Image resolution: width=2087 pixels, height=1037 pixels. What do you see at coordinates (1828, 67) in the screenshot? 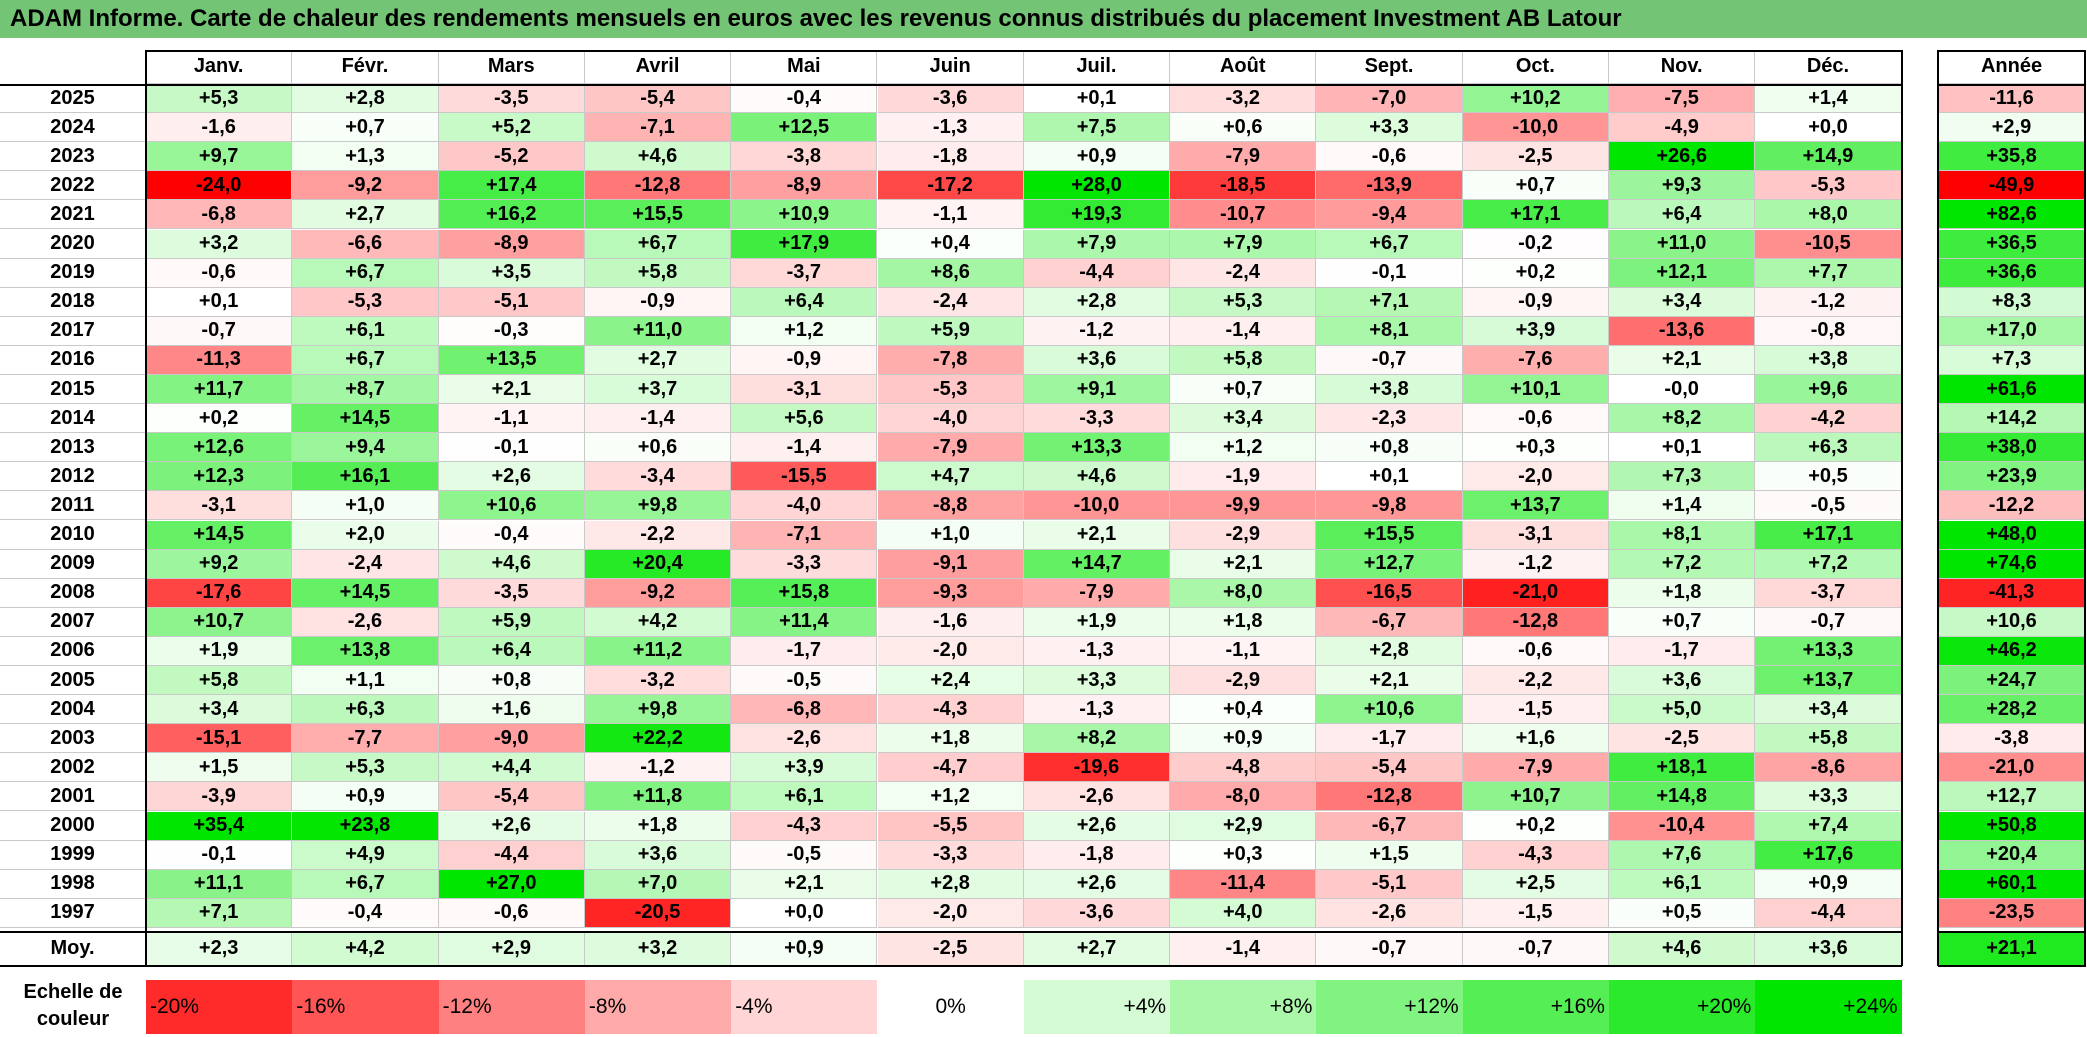
I see `month-header: Déc.` at bounding box center [1828, 67].